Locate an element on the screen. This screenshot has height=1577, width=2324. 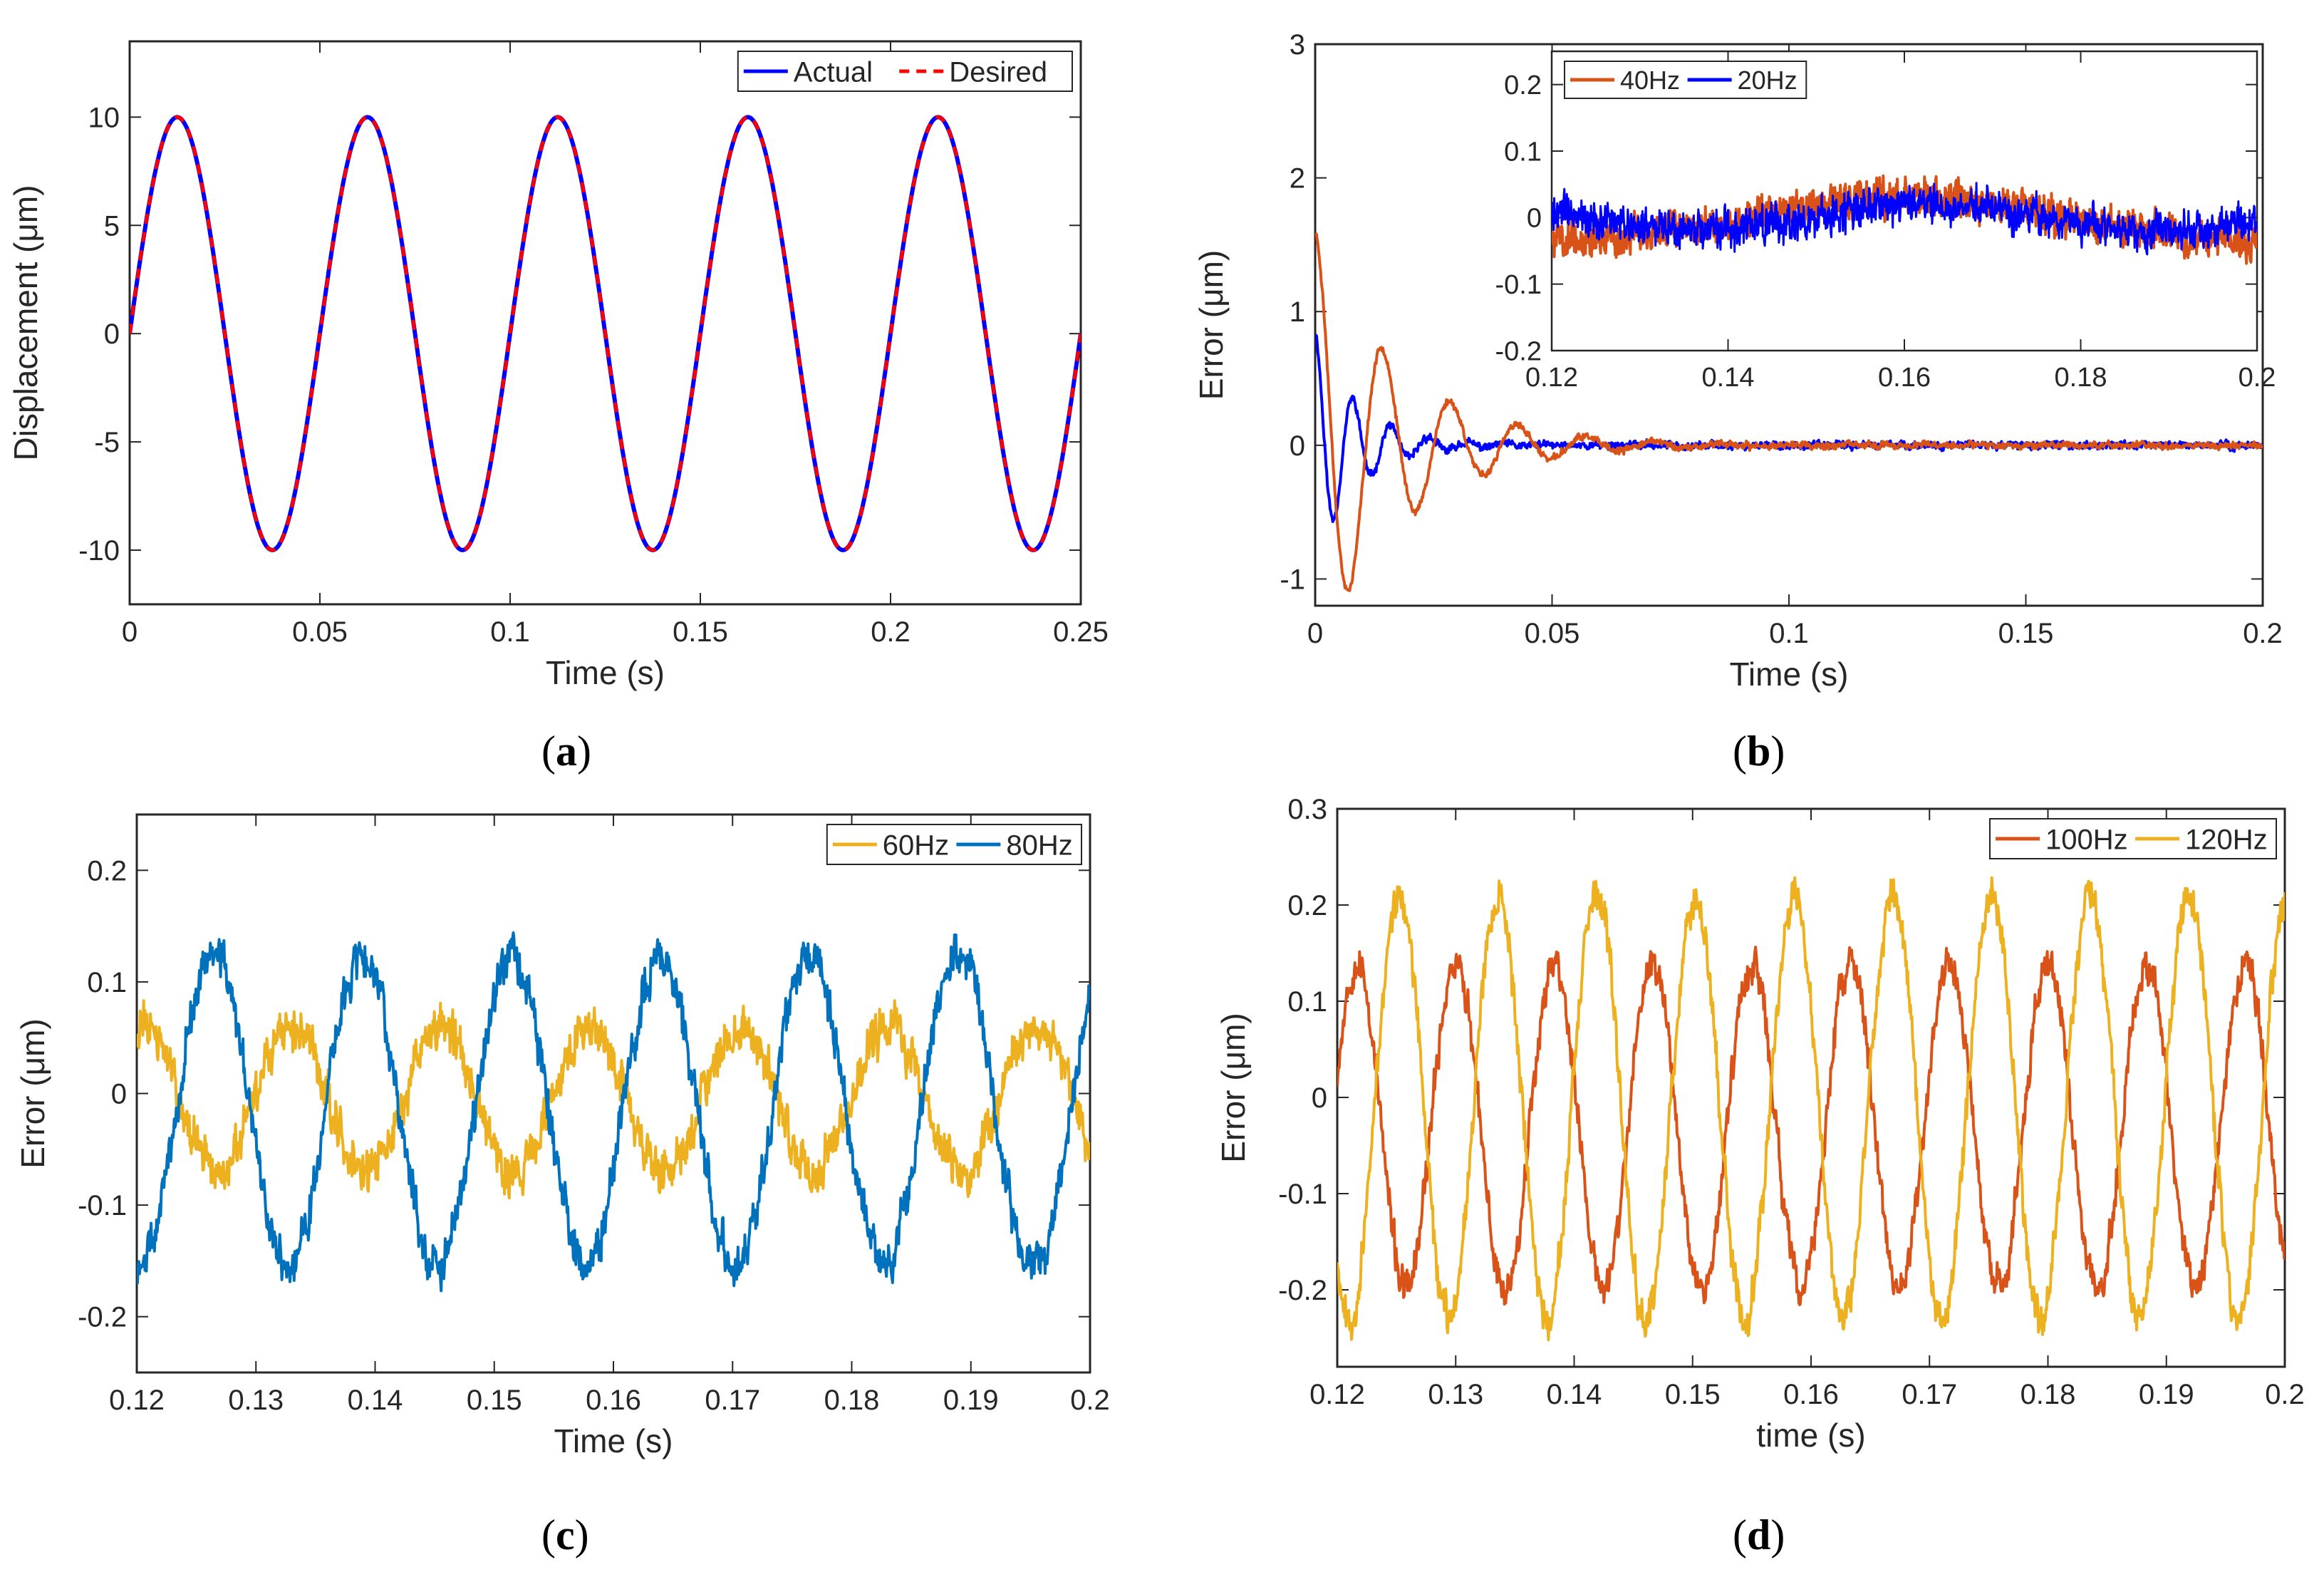
chart-c-xtick-label: 0.19 is located at coordinates (971, 1400).